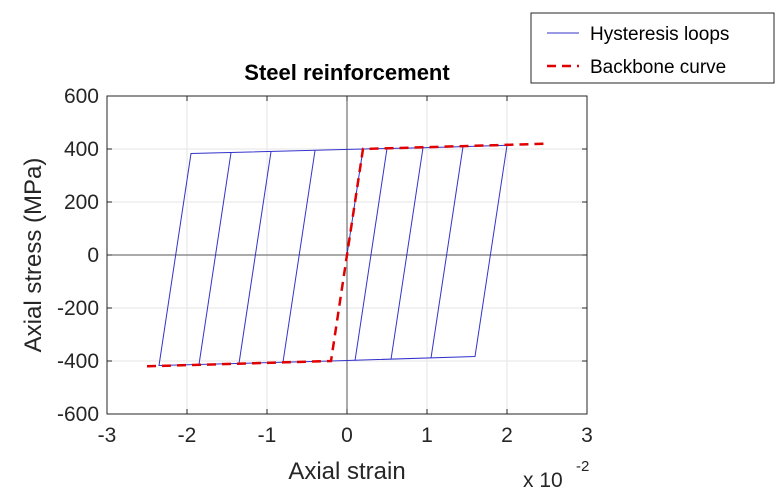 This screenshot has width=779, height=493. I want to click on y-axis-label: Axial stress (MPa), so click(33, 255).